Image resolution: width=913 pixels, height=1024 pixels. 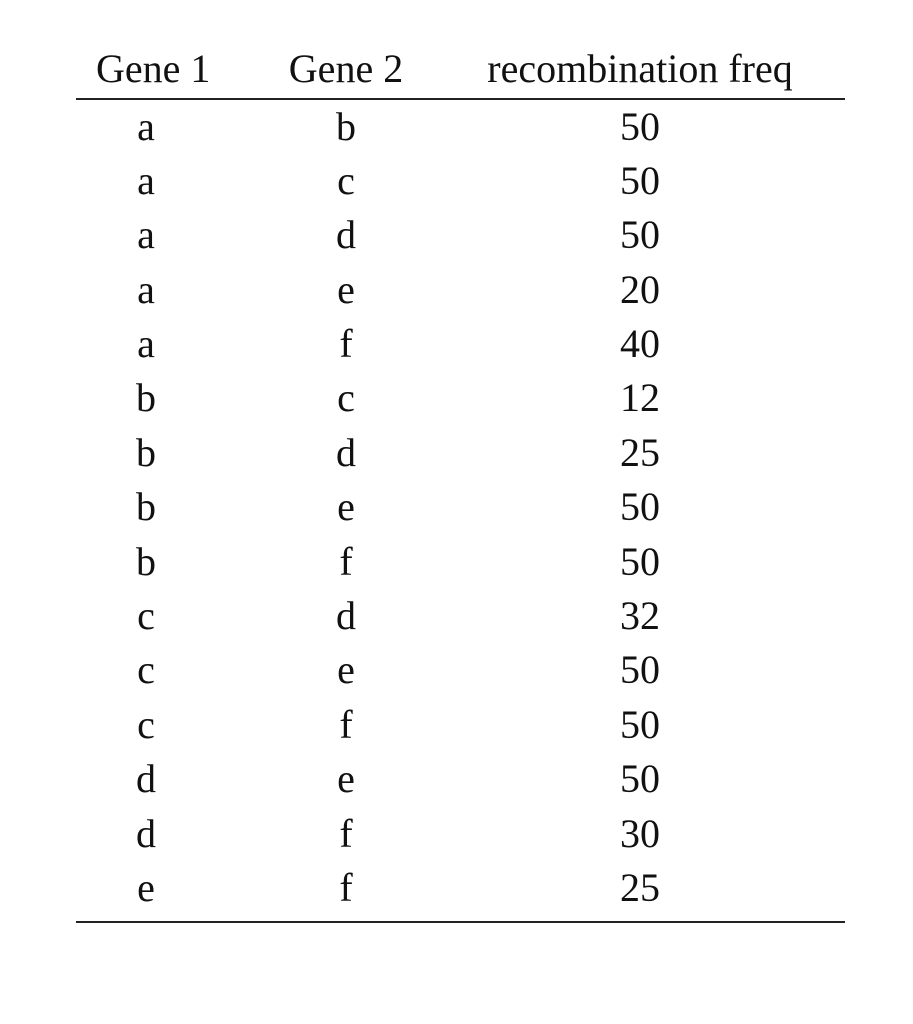 I want to click on table-row: d f 30, so click(x=460, y=834).